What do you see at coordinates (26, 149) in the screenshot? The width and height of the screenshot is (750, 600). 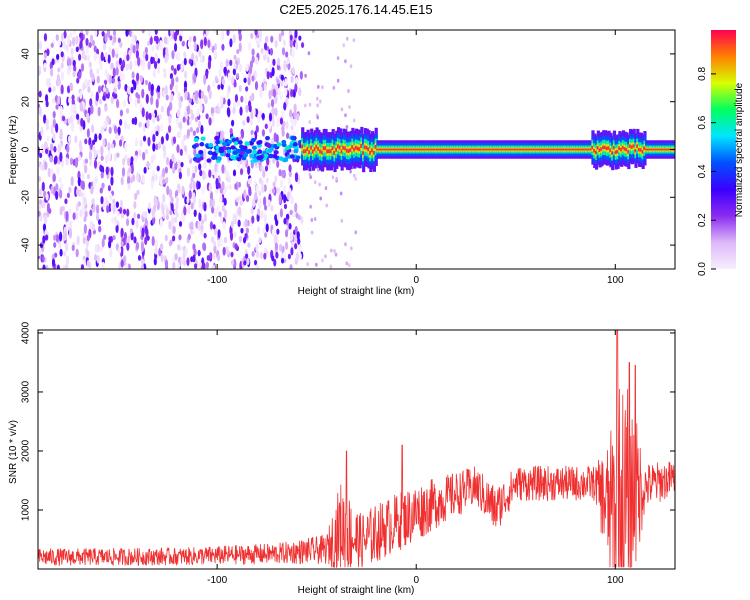 I see `y-tick-label: 0` at bounding box center [26, 149].